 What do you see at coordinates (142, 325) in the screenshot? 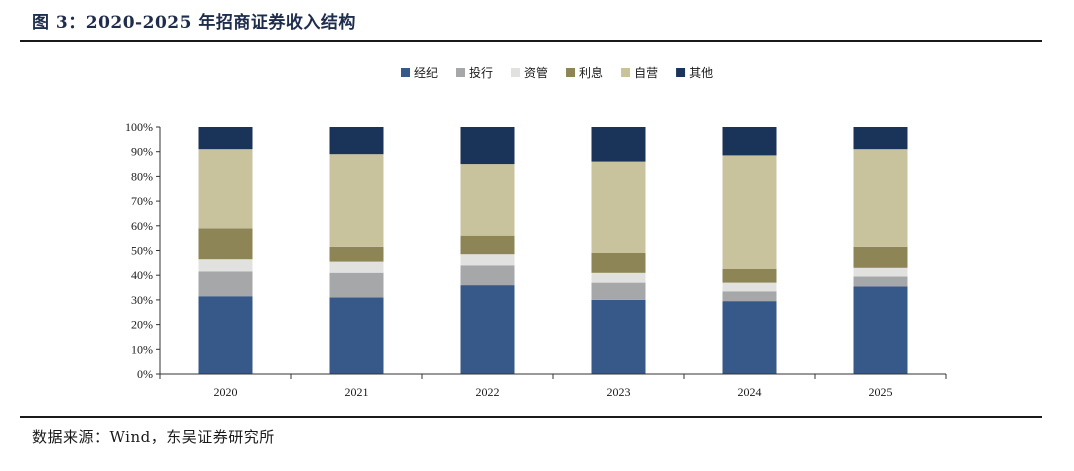
I see `y-tick-label: 20%` at bounding box center [142, 325].